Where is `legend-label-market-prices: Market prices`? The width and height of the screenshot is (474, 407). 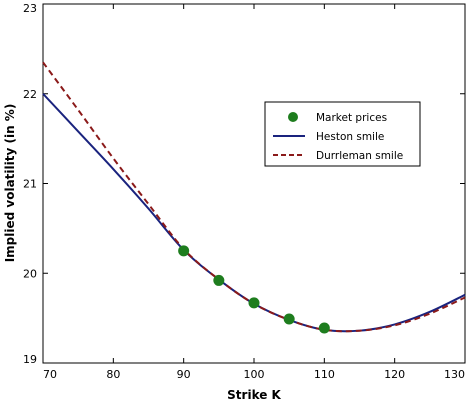
legend-label-market-prices: Market prices is located at coordinates (351, 118).